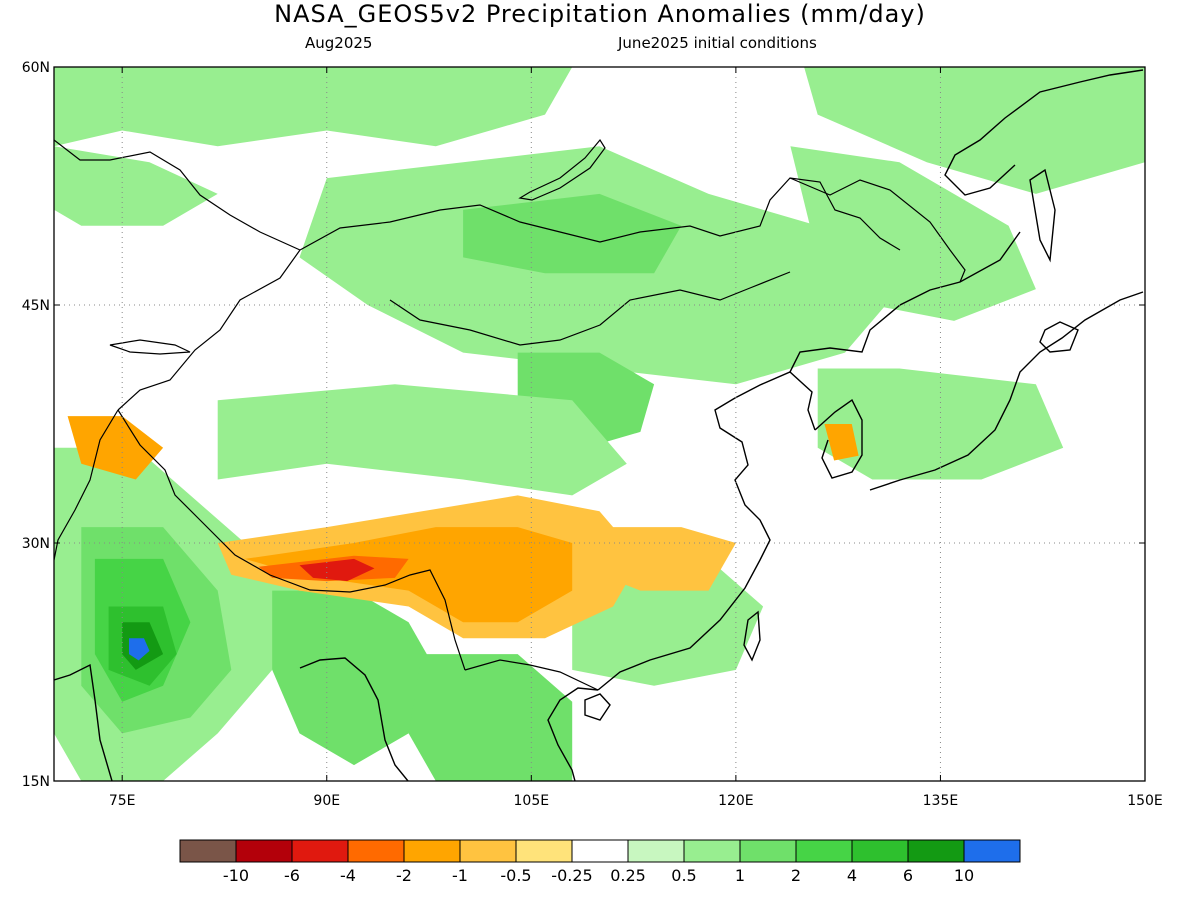 The width and height of the screenshot is (1200, 900). I want to click on colorbar-tick-label: 4, so click(852, 875).